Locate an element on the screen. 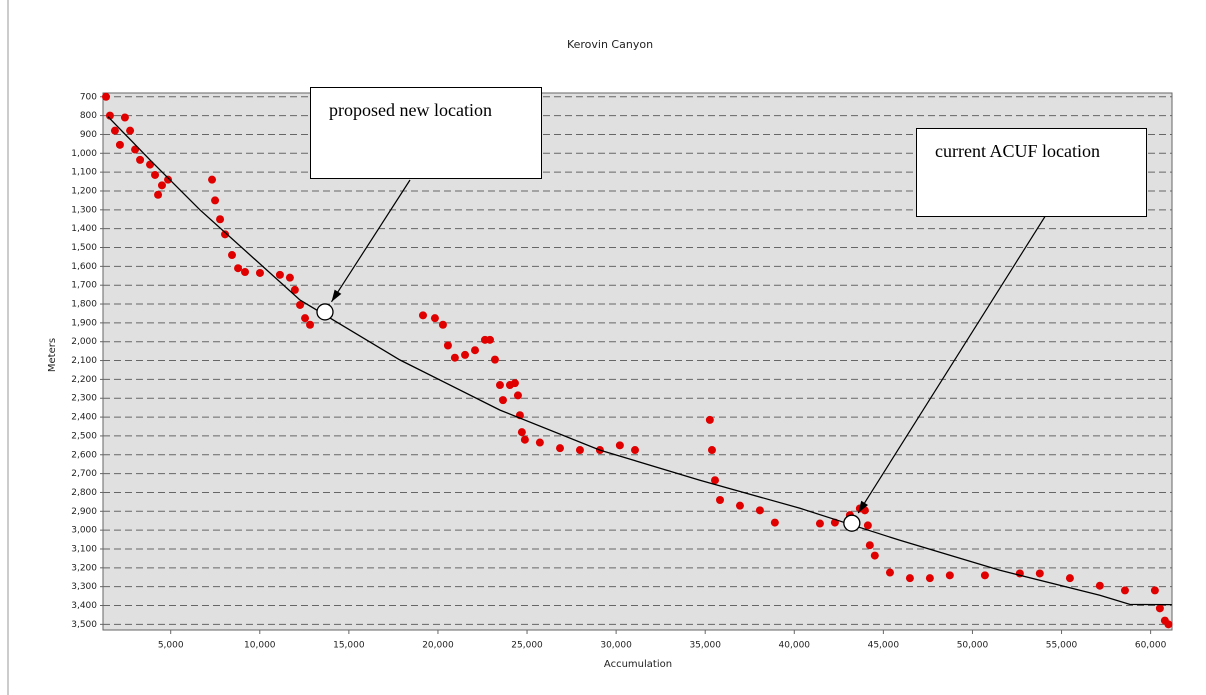 This screenshot has width=1206, height=695. y-tick-label: 1,000 is located at coordinates (84, 154).